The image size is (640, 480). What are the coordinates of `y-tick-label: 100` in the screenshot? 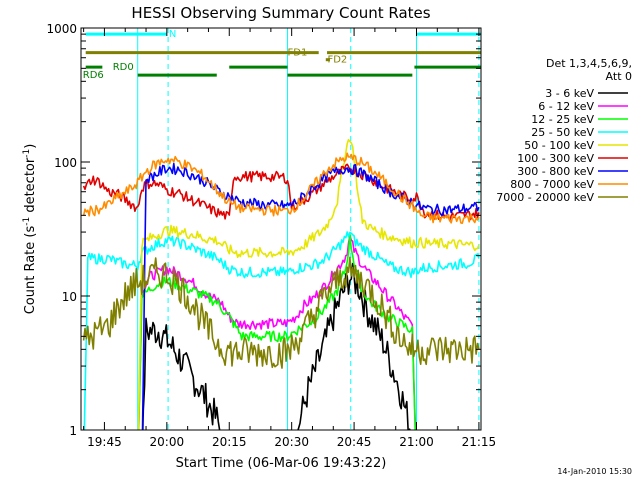 It's located at (65, 163).